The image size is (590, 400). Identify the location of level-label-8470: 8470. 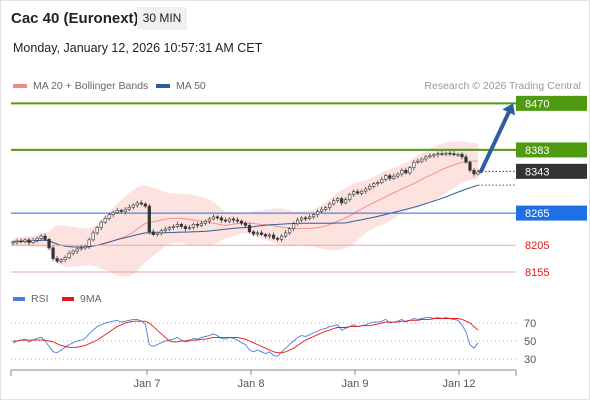
(537, 104).